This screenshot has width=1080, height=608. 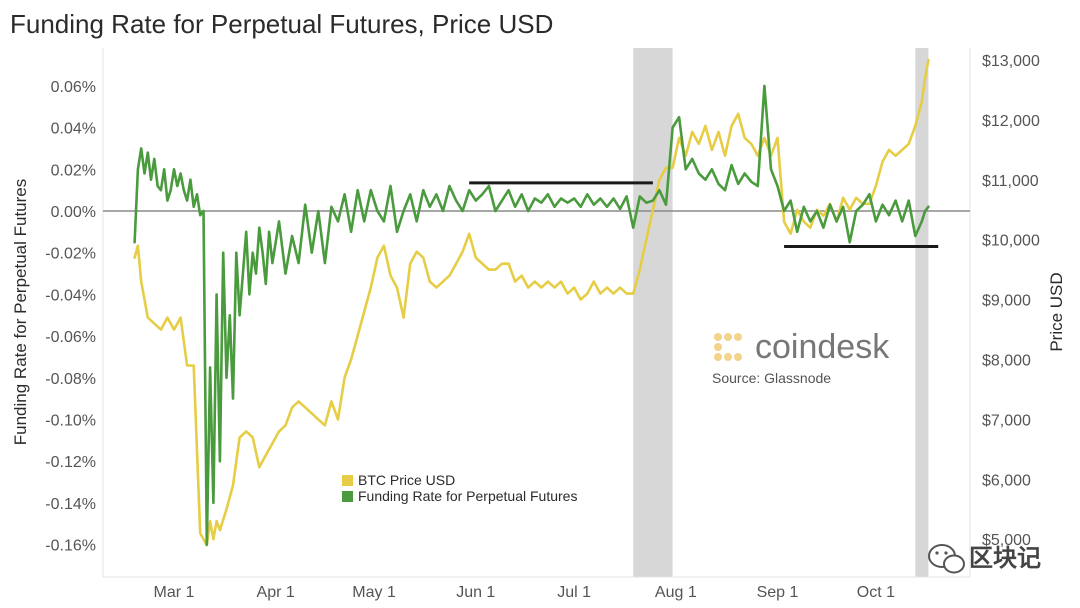 What do you see at coordinates (1006, 480) in the screenshot?
I see `right-tick-label: $6,000` at bounding box center [1006, 480].